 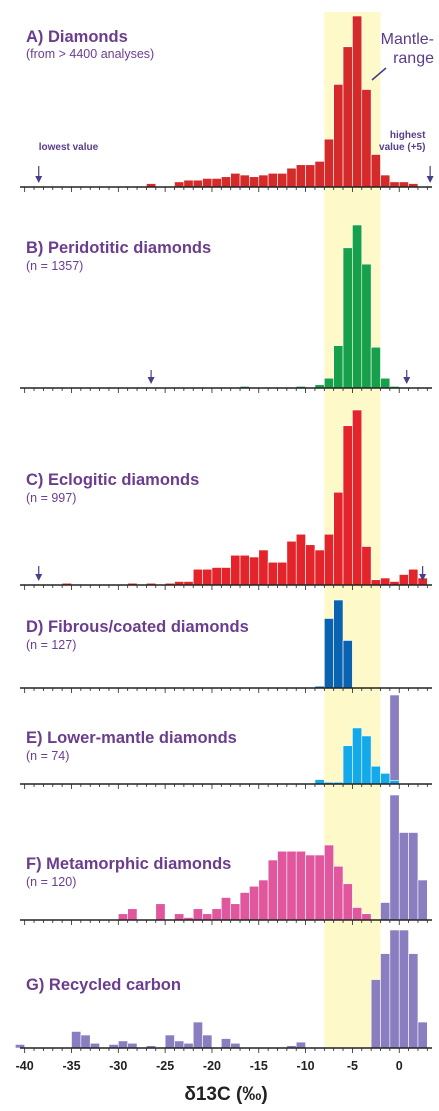 I want to click on panel-title-g: G) Recycled carbon, so click(x=103, y=985).